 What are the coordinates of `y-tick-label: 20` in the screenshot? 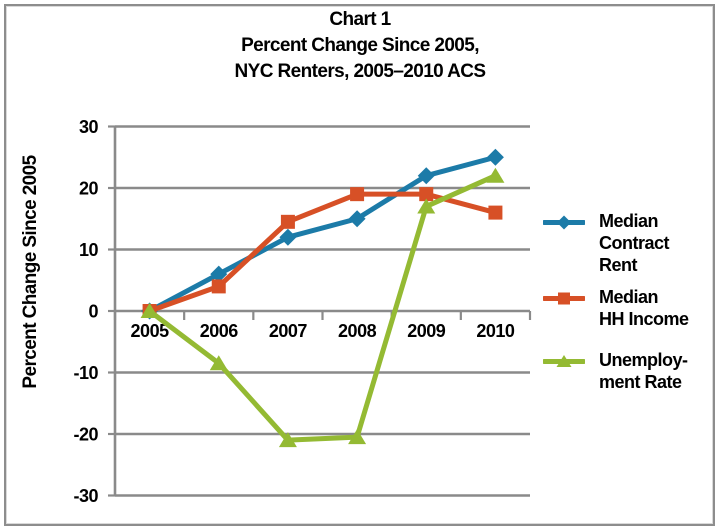 It's located at (89, 189).